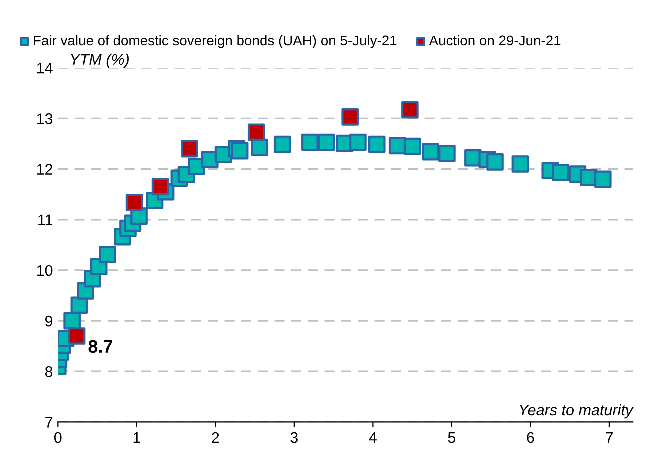  Describe the element at coordinates (452, 438) in the screenshot. I see `x-tick-label: 5` at that location.